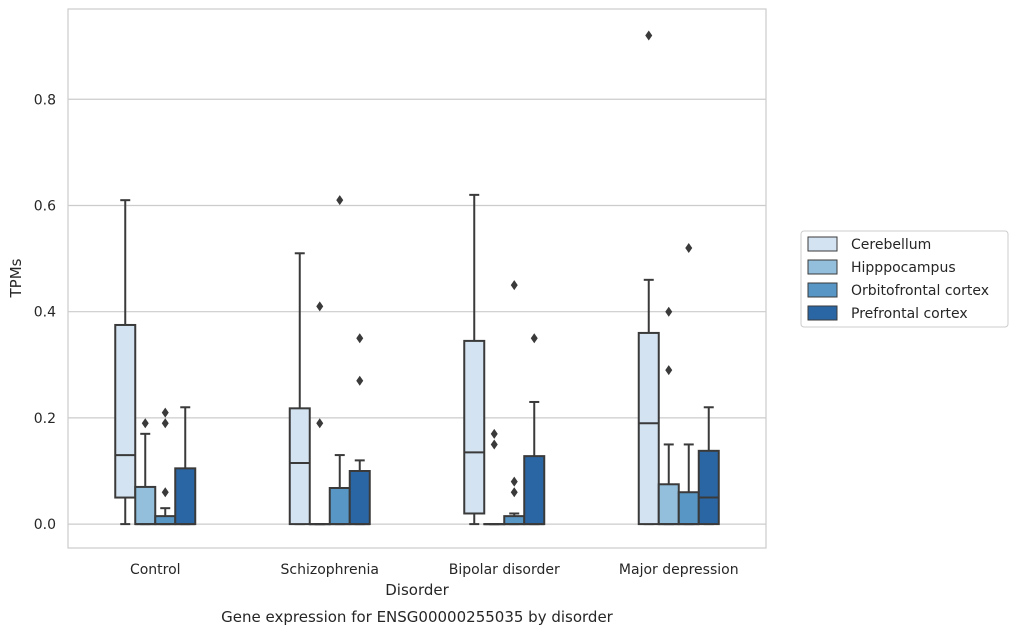 This screenshot has height=634, width=1018. What do you see at coordinates (330, 570) in the screenshot?
I see `x-tick-label: Schizophrenia` at bounding box center [330, 570].